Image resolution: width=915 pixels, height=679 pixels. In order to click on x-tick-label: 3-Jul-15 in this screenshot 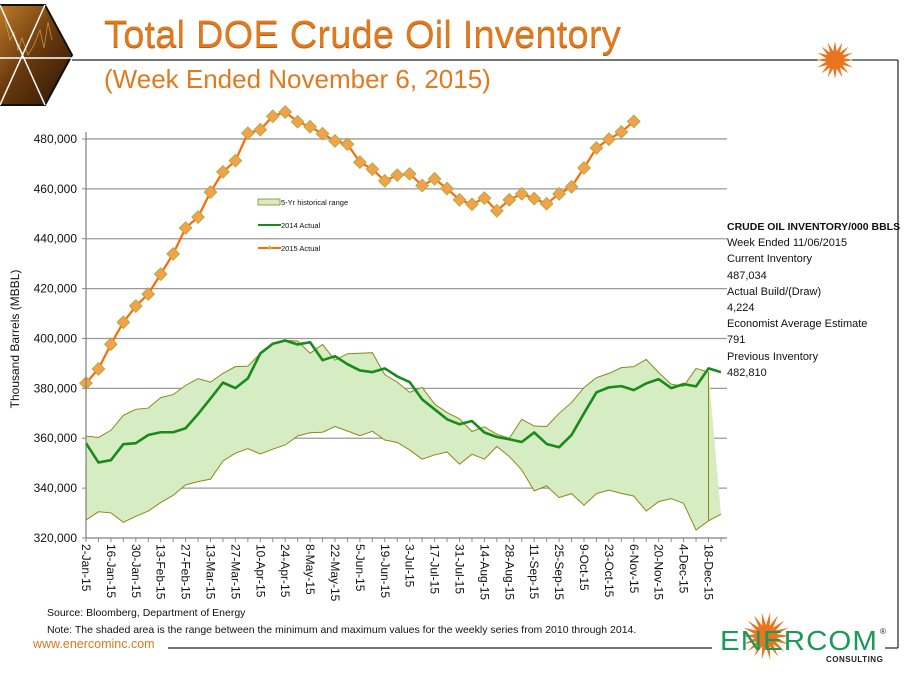, I will do `click(410, 566)`.